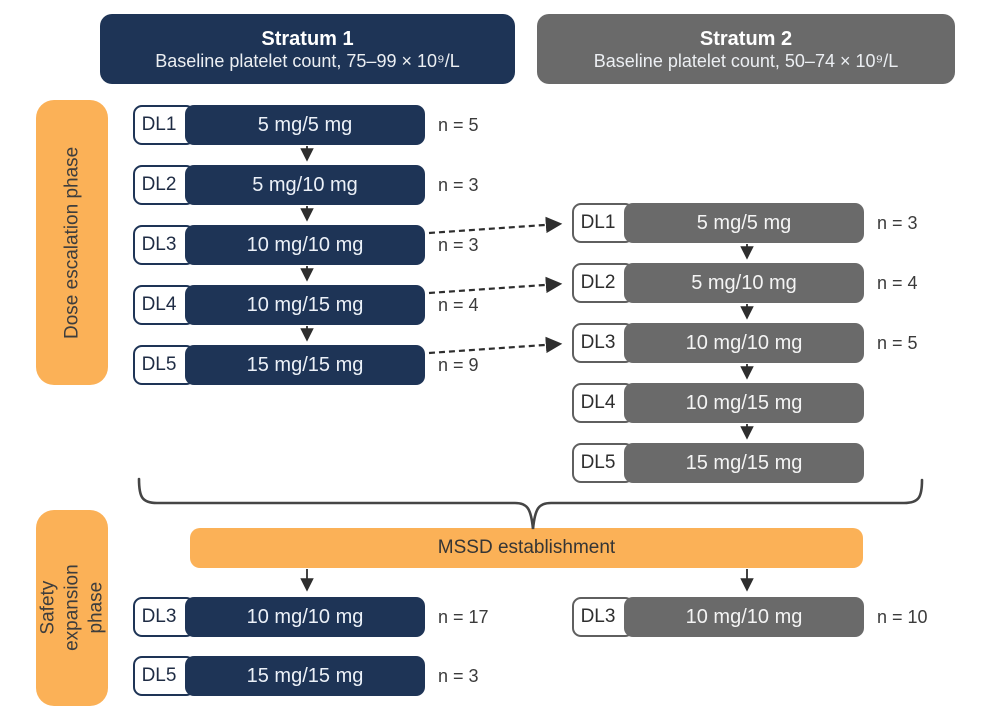 The height and width of the screenshot is (720, 1000). I want to click on n-count: n = 10, so click(902, 616).